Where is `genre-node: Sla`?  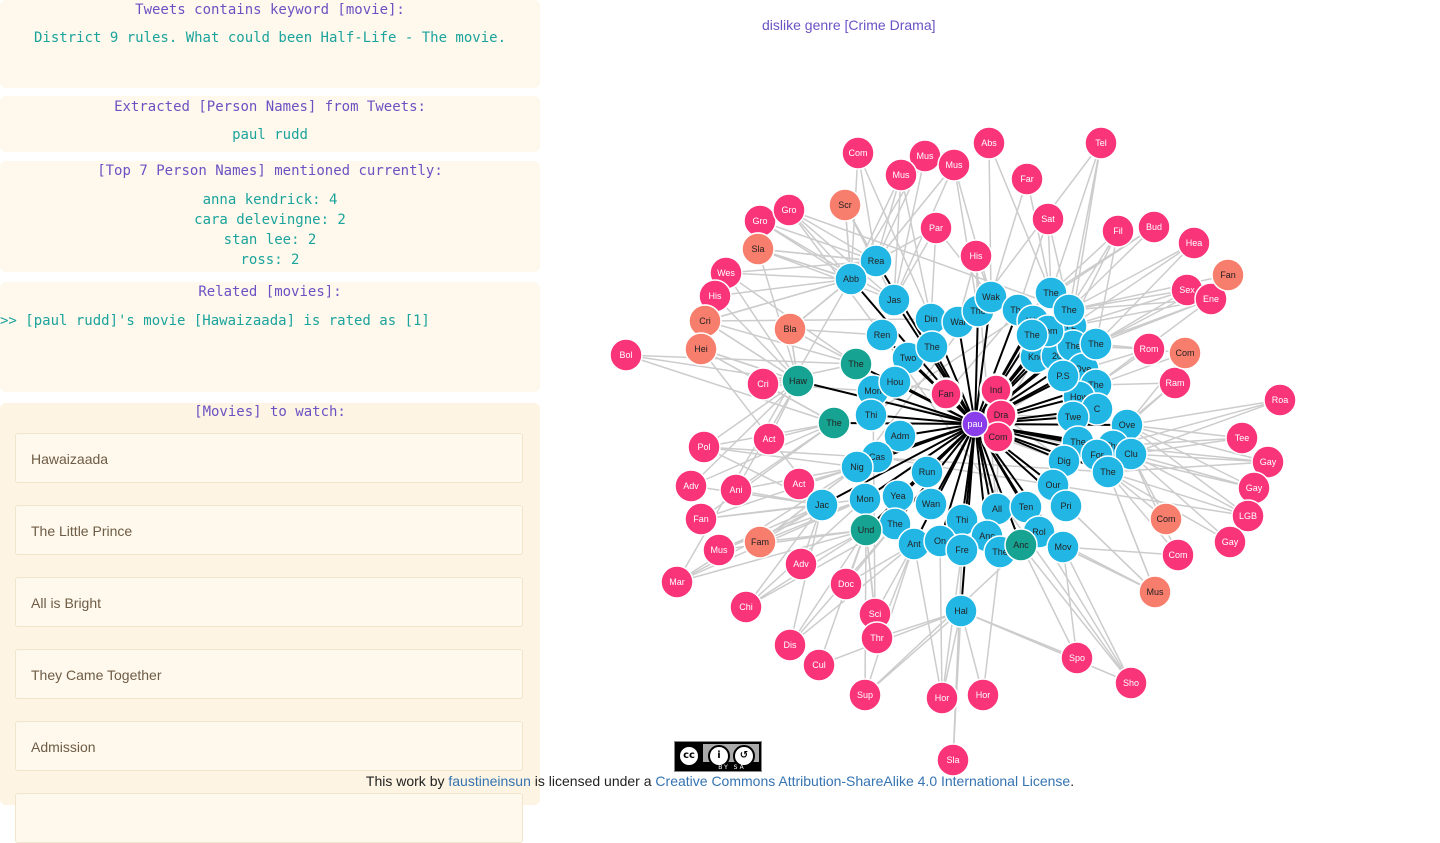
genre-node: Sla is located at coordinates (953, 760).